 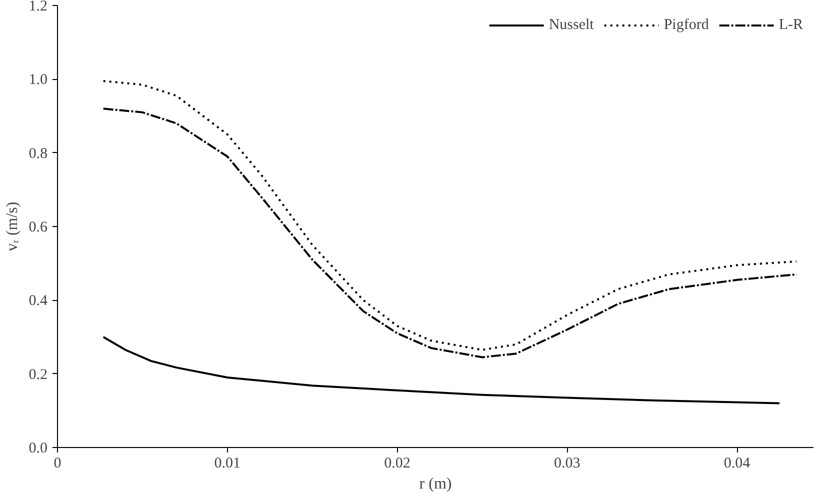 I want to click on y-tick-label: 0.6, so click(x=38, y=228).